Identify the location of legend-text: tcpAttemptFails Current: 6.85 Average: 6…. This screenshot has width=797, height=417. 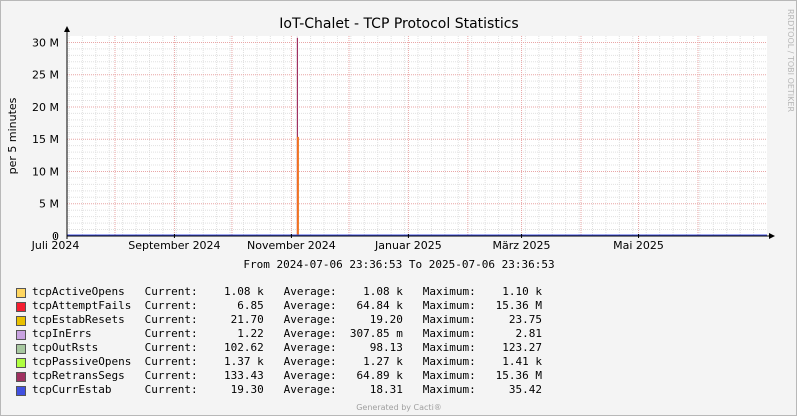
(287, 305).